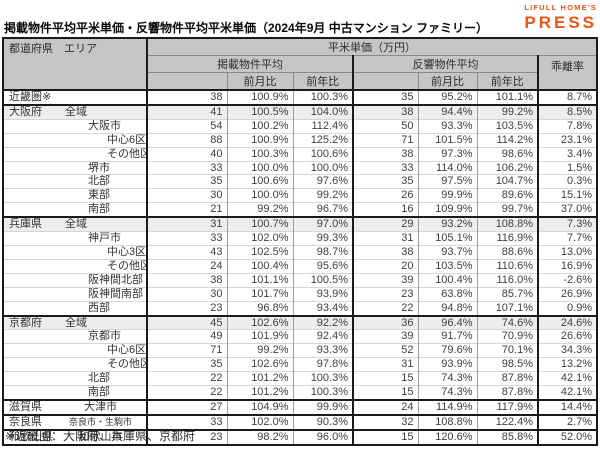  I want to click on gap-rate-cell: 0.3%, so click(567, 181).